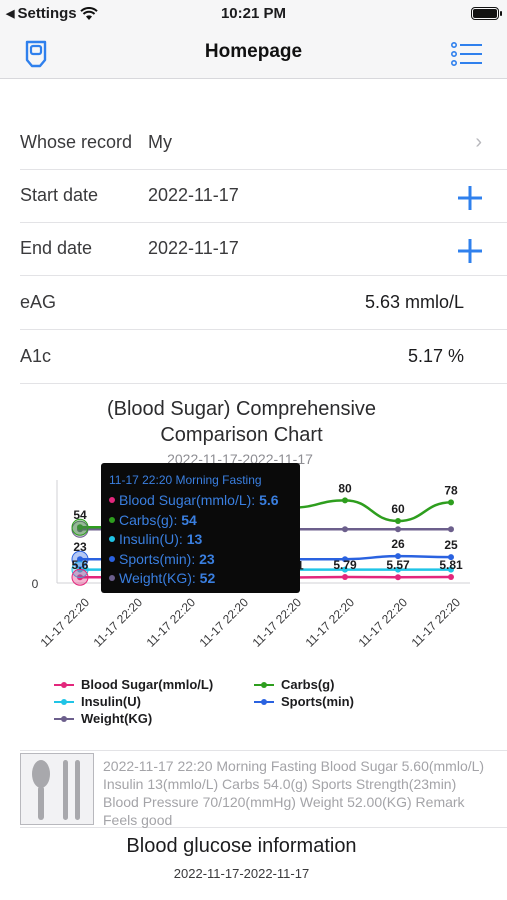 This screenshot has height=900, width=507. Describe the element at coordinates (345, 565) in the screenshot. I see `data-label: 5.79` at that location.